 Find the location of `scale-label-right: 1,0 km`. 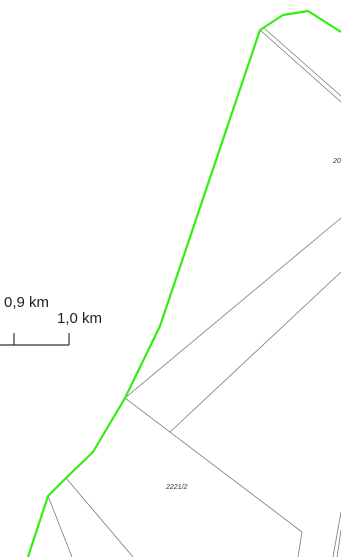

scale-label-right: 1,0 km is located at coordinates (79, 318).